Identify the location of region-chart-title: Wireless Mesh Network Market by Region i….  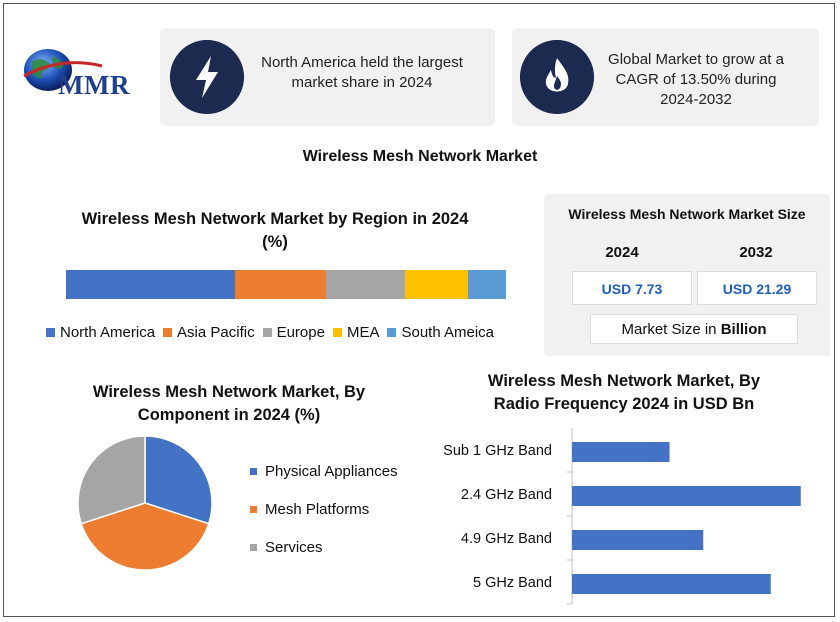
(275, 230).